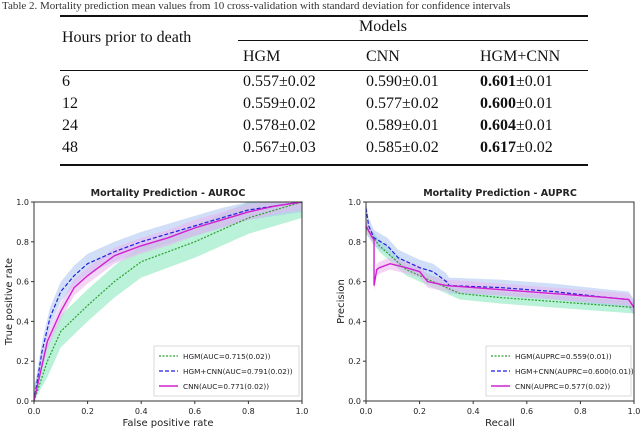 This screenshot has height=431, width=640. What do you see at coordinates (279, 147) in the screenshot?
I see `table-cell-hgm: 0.567±0.03` at bounding box center [279, 147].